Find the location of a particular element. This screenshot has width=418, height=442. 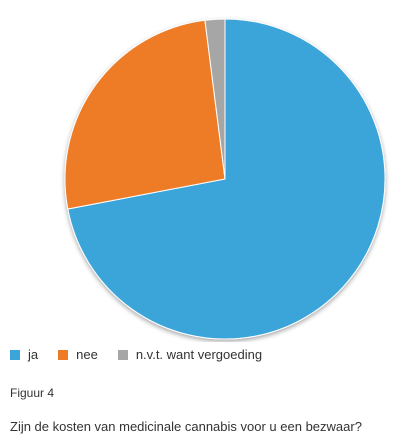

legend-item: n.v.t. want vergoeding is located at coordinates (190, 354).